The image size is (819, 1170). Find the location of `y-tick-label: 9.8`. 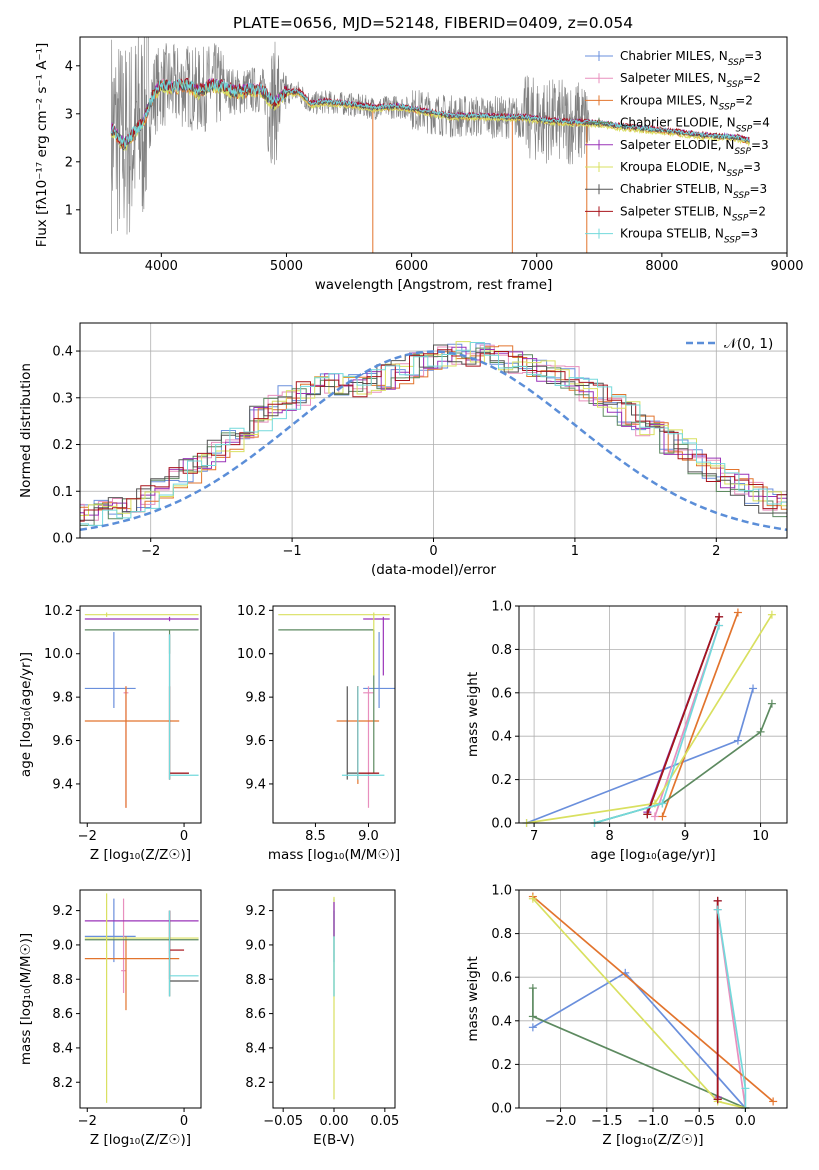

y-tick-label: 9.8 is located at coordinates (255, 698).